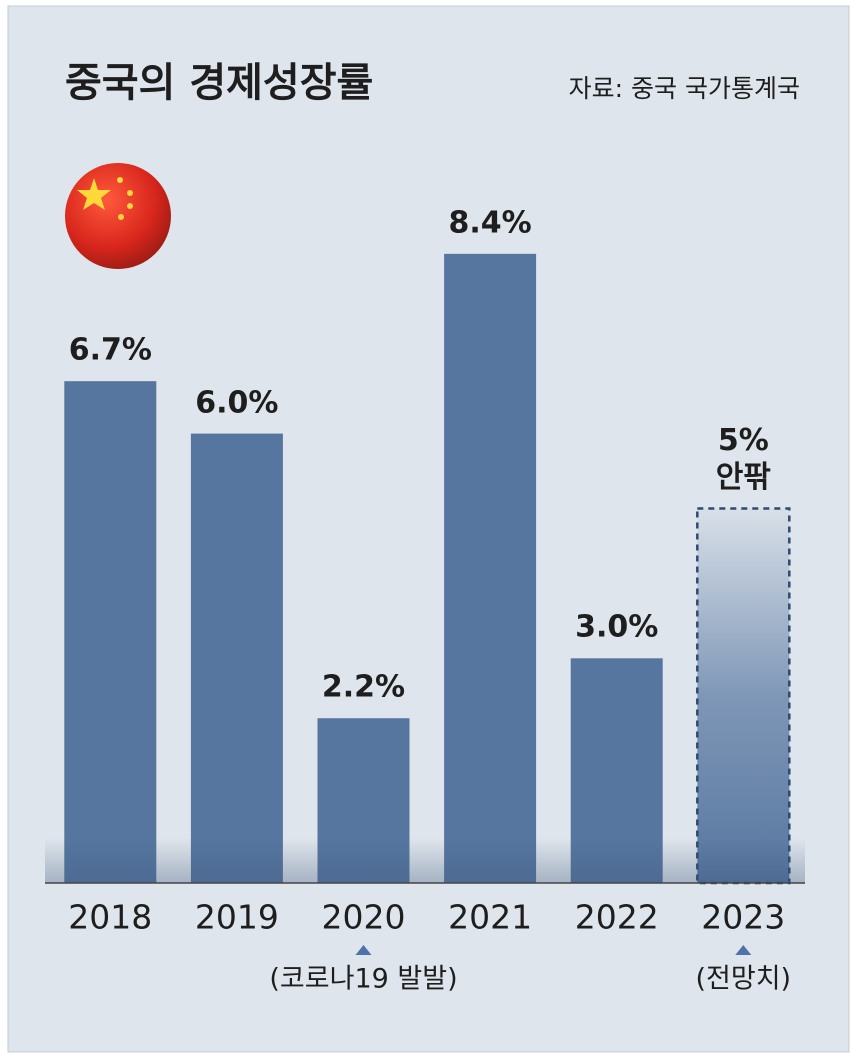  What do you see at coordinates (118, 216) in the screenshot?
I see `china-flag` at bounding box center [118, 216].